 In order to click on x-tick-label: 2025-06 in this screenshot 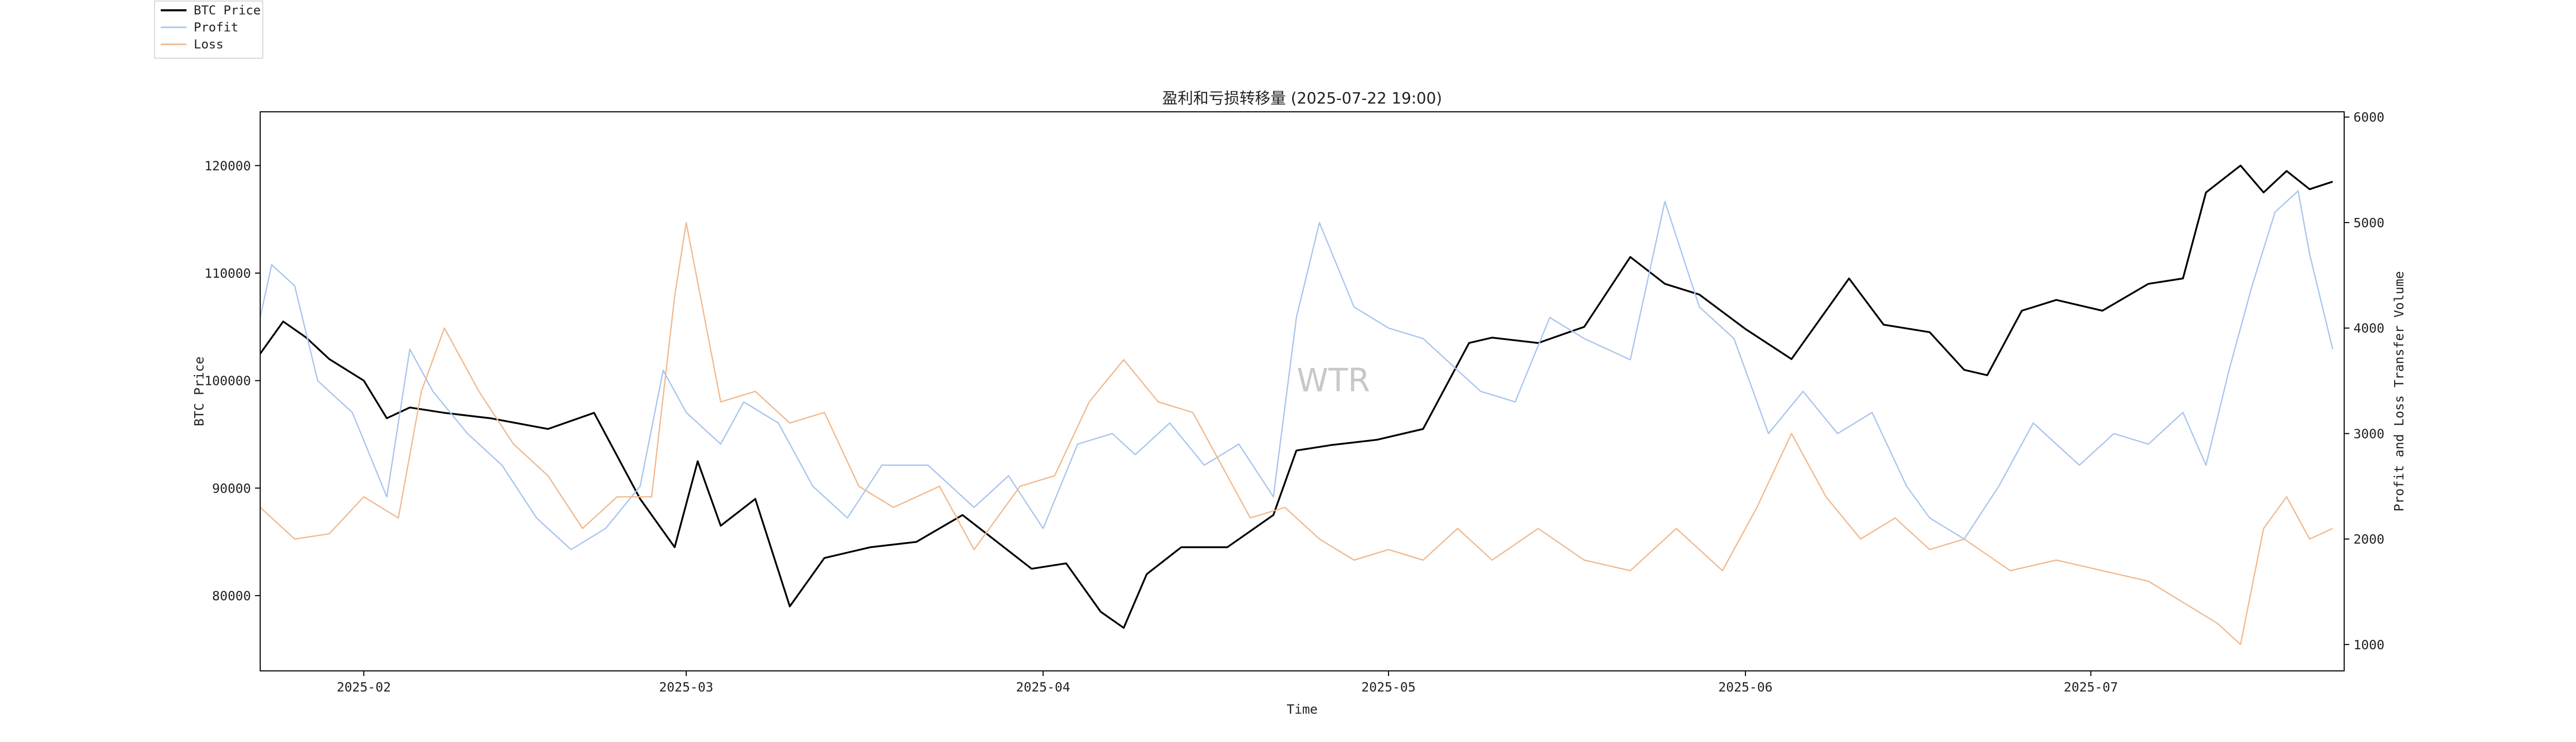, I will do `click(1745, 687)`.